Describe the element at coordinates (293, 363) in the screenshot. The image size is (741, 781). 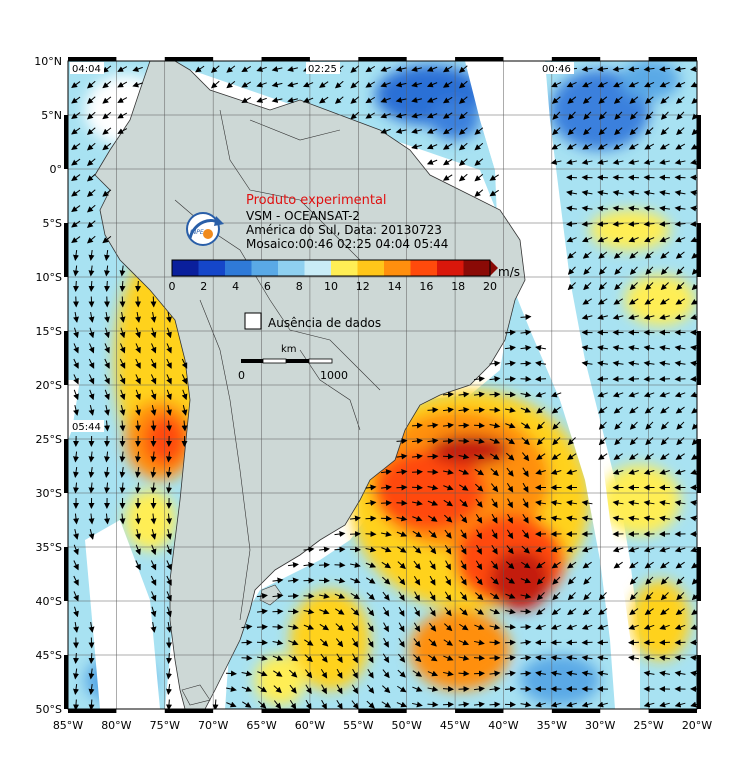
I see `scale-bar: km 0 1000` at that location.